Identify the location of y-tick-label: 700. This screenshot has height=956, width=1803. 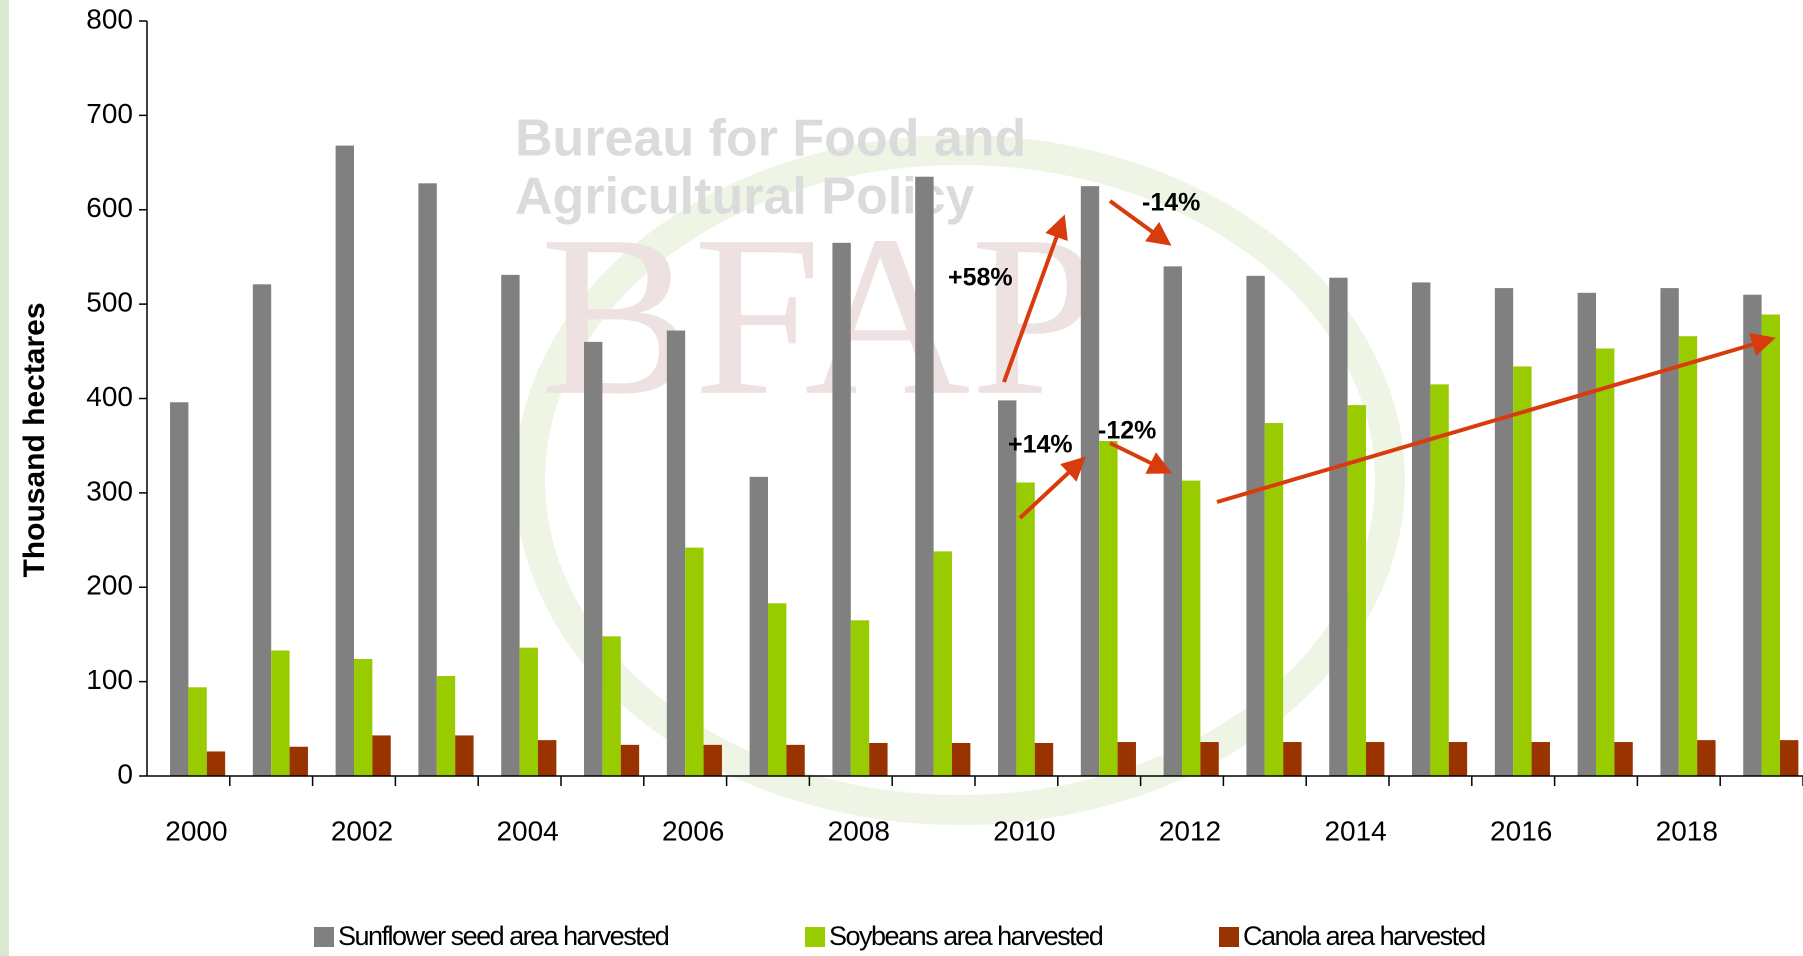
(109, 113).